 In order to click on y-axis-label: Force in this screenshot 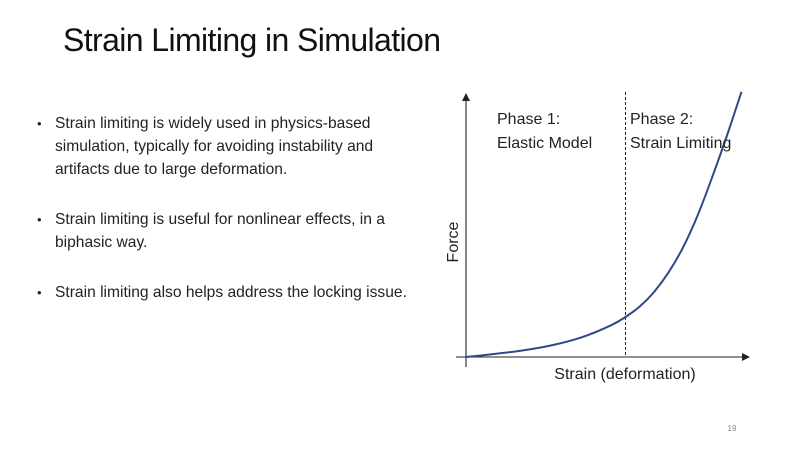, I will do `click(453, 241)`.